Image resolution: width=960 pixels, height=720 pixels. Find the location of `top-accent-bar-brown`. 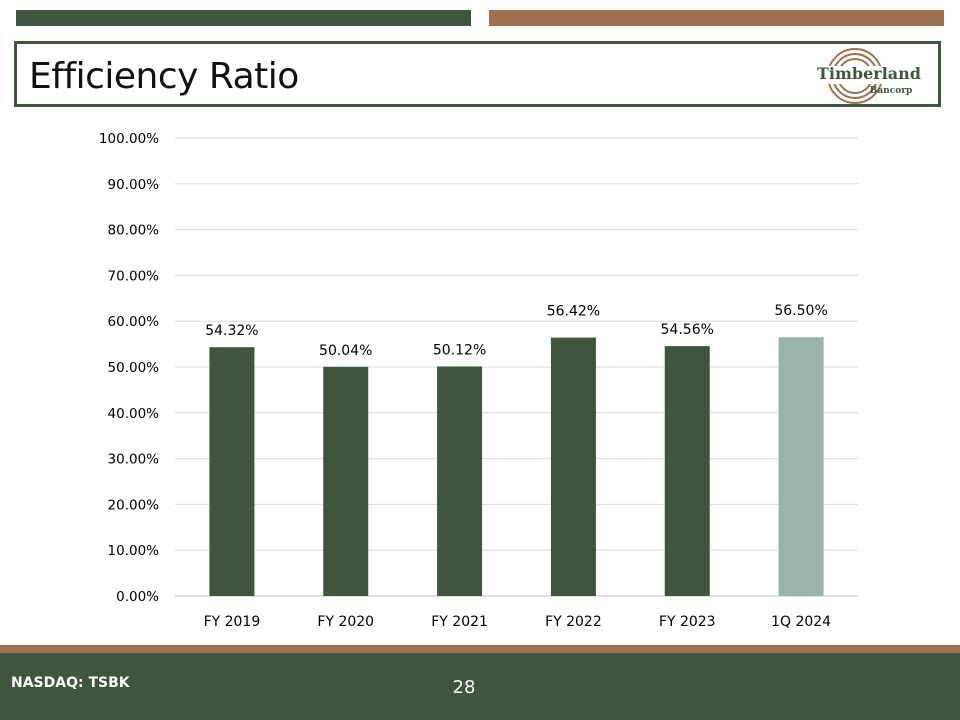

top-accent-bar-brown is located at coordinates (716, 18).